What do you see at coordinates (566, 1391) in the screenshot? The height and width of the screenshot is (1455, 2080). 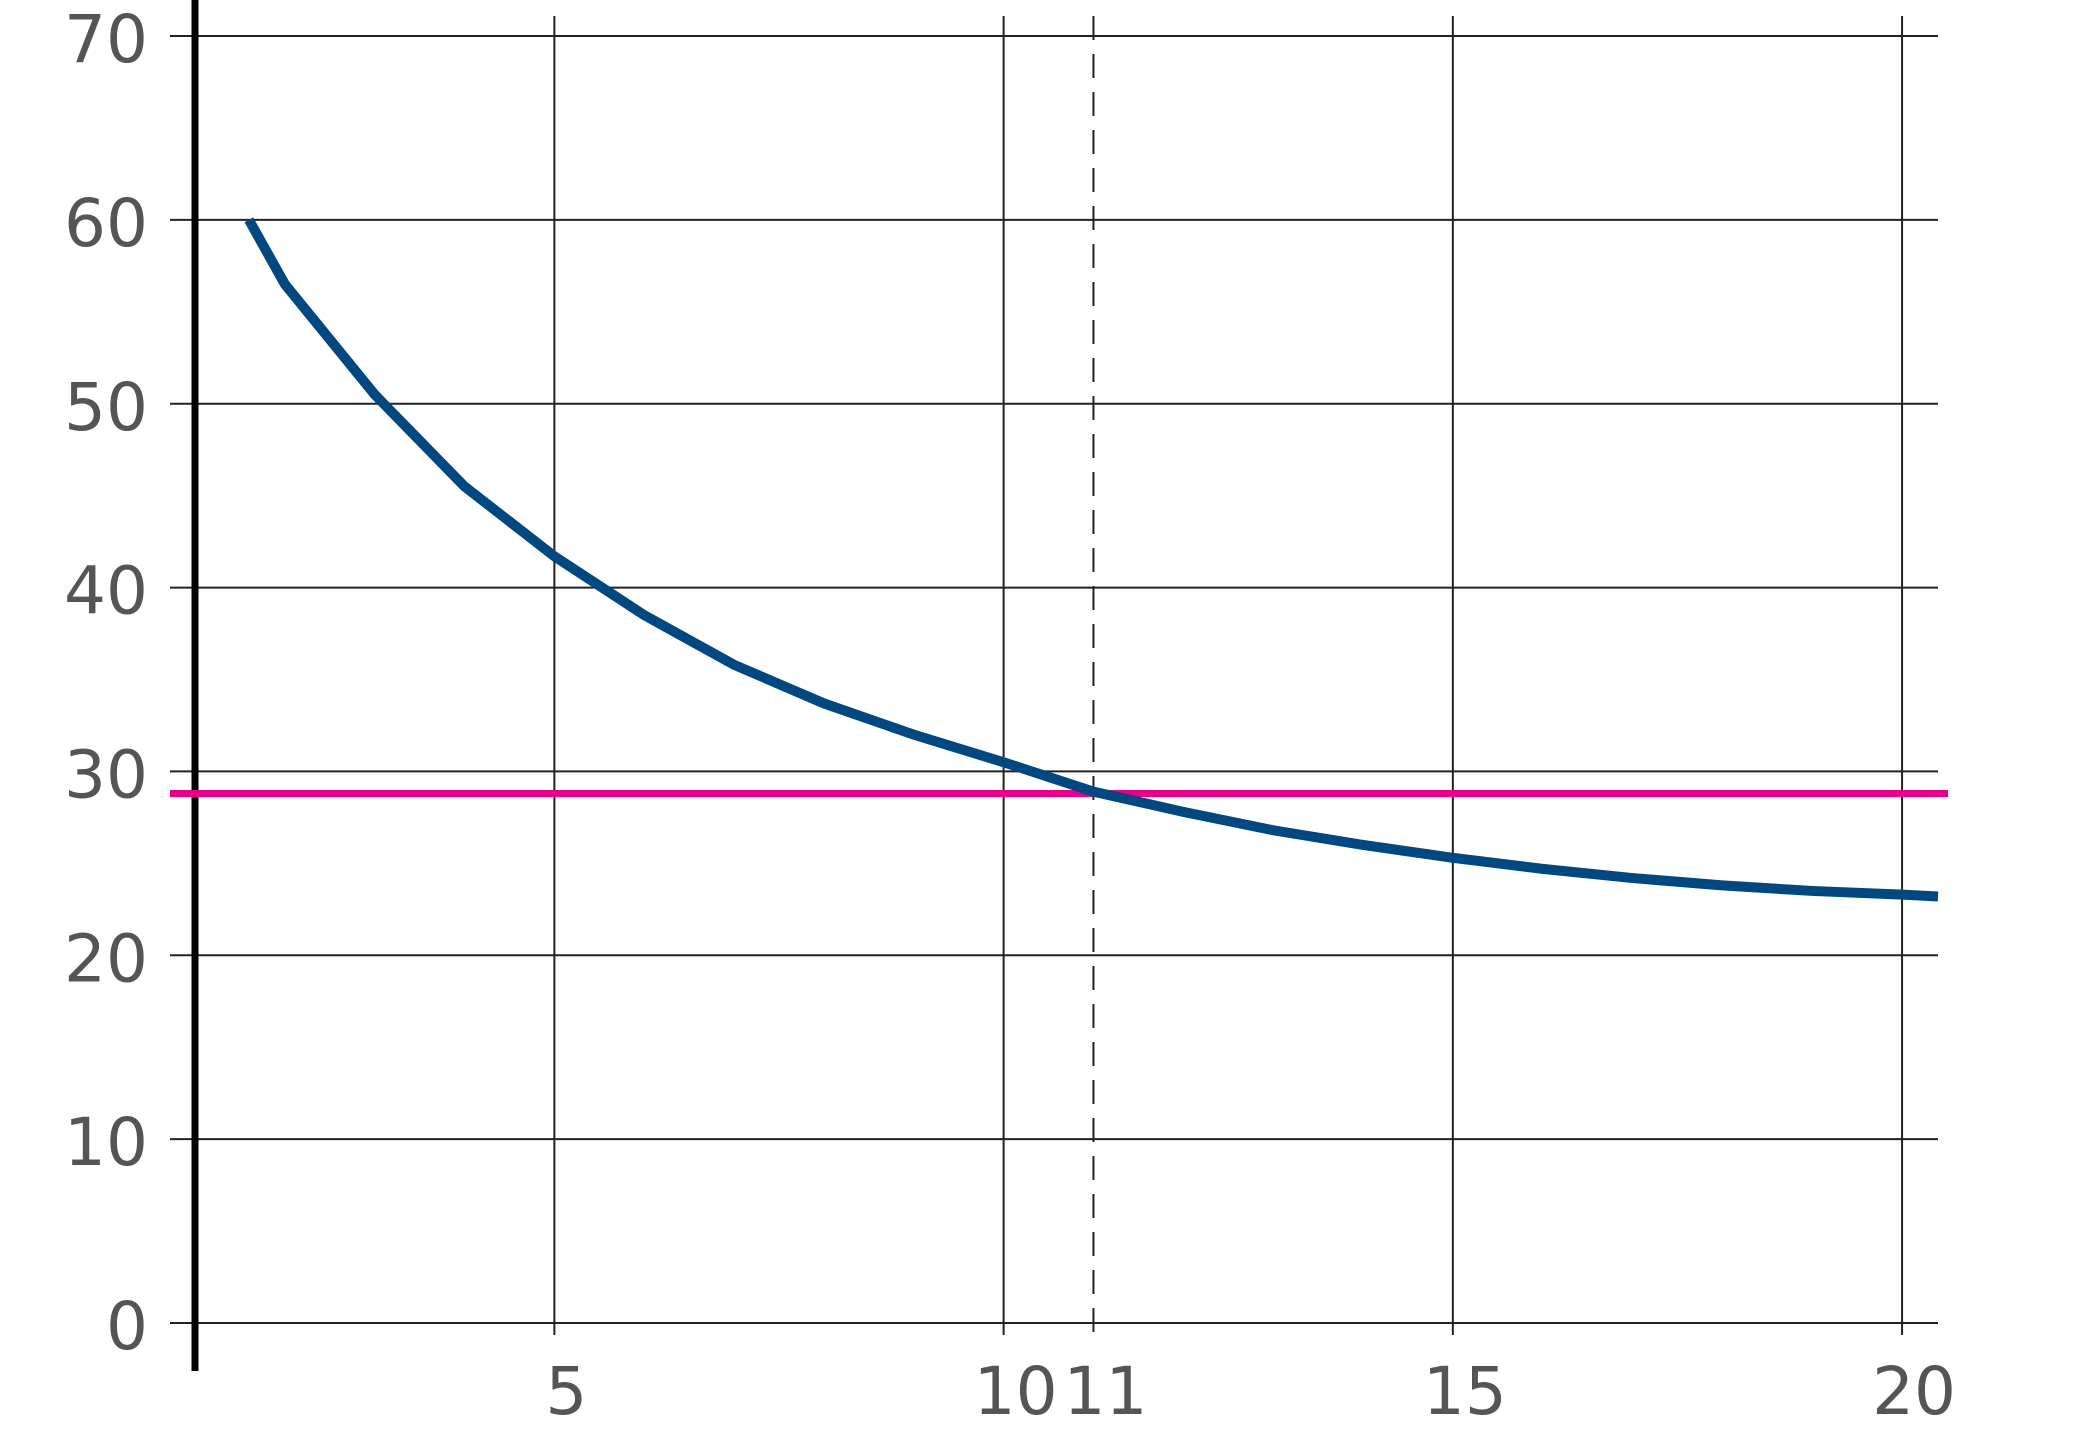 I see `x-tick-label: 5` at bounding box center [566, 1391].